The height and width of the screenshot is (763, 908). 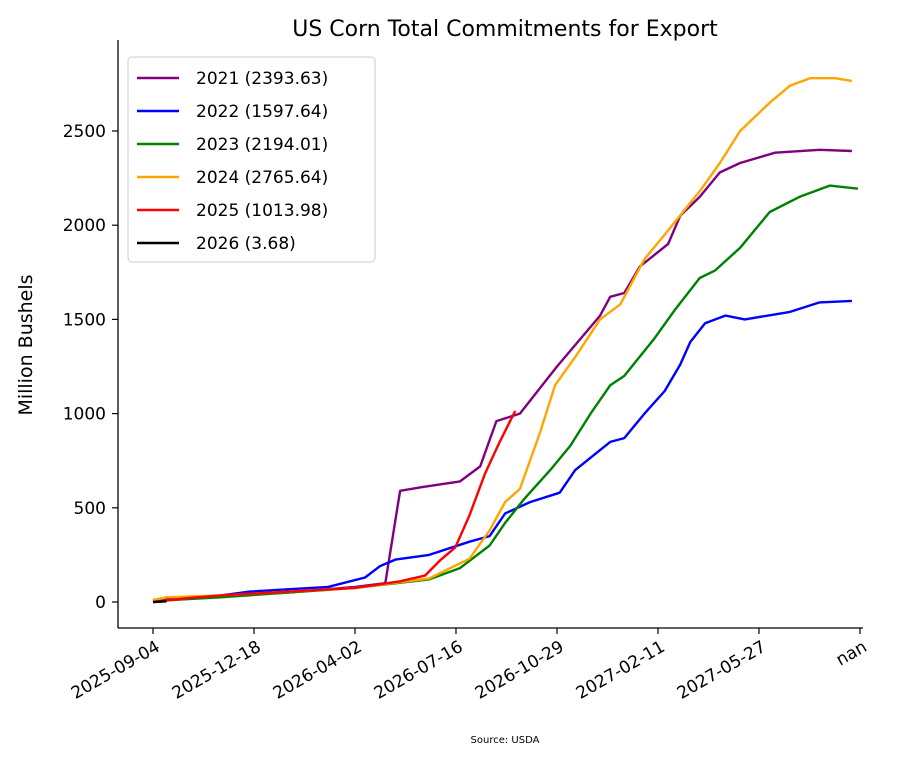 What do you see at coordinates (246, 244) in the screenshot?
I see `legend-label: 2026 (3.68)` at bounding box center [246, 244].